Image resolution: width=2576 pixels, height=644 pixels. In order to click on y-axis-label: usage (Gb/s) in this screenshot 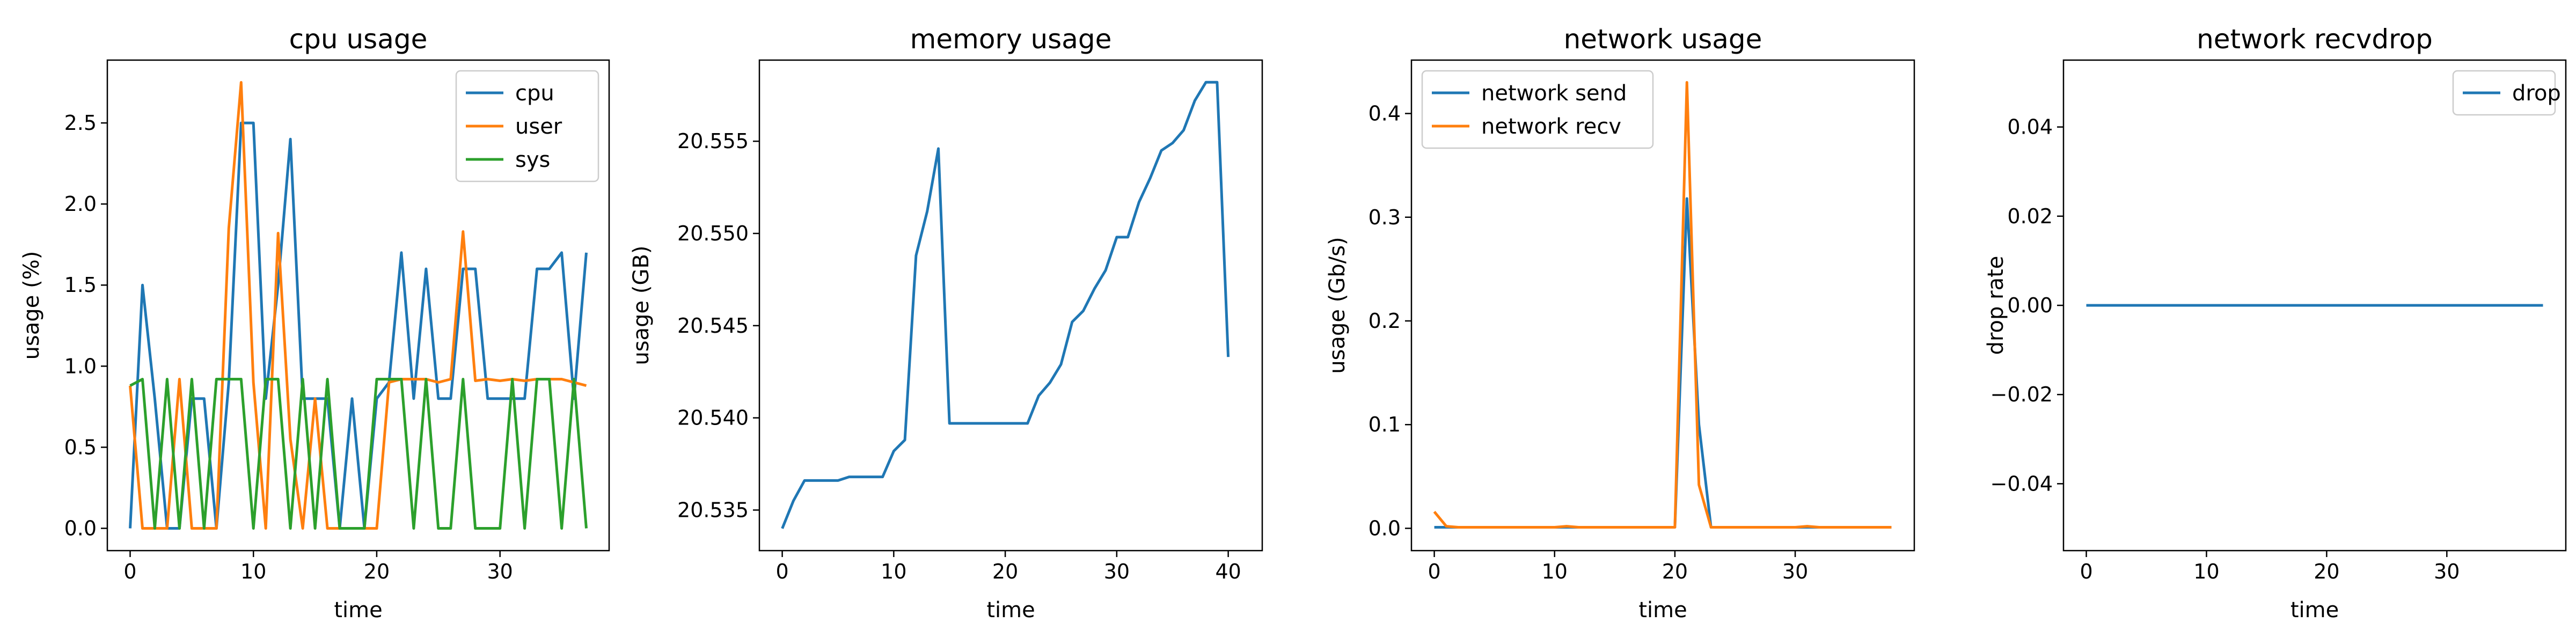, I will do `click(1337, 305)`.